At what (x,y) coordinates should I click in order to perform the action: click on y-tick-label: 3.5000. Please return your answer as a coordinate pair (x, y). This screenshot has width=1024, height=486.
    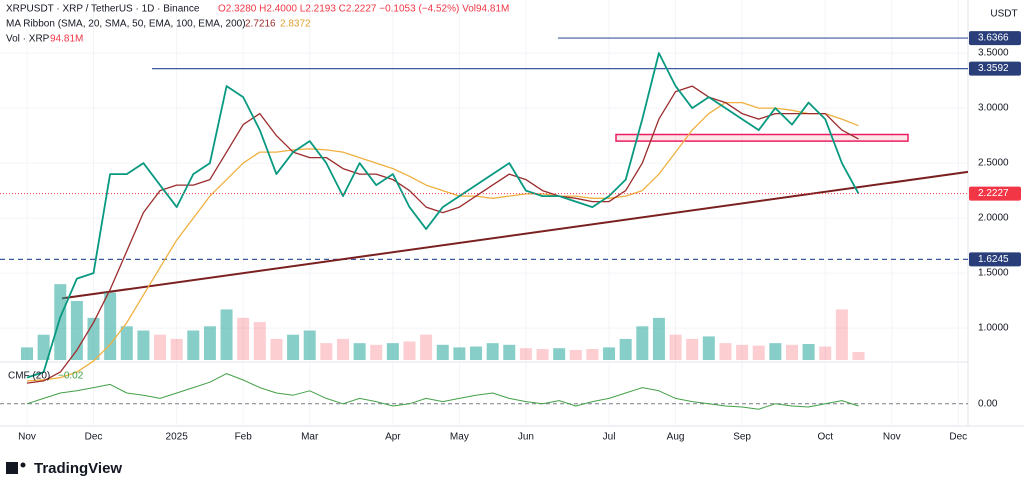
    Looking at the image, I should click on (993, 53).